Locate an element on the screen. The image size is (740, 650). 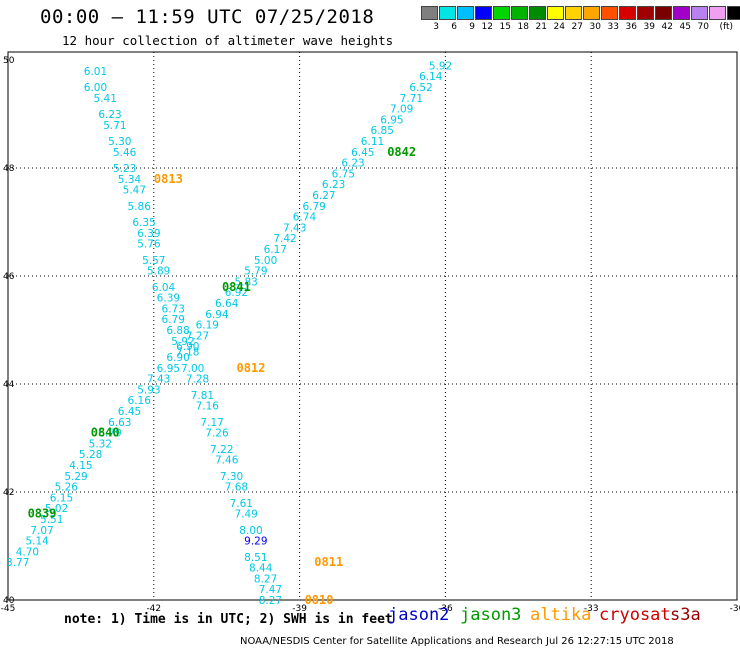
wave-height-value: 5.79 is located at coordinates (255, 272).